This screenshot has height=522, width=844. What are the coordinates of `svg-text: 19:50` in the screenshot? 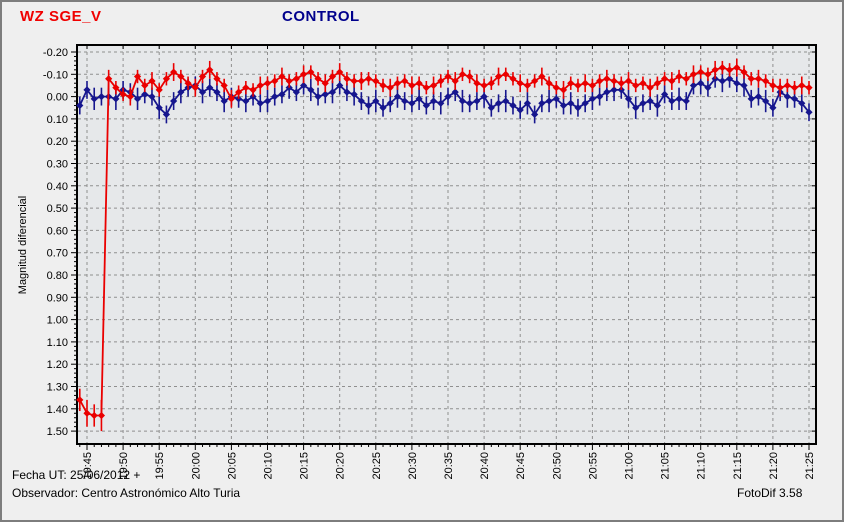 It's located at (124, 466).